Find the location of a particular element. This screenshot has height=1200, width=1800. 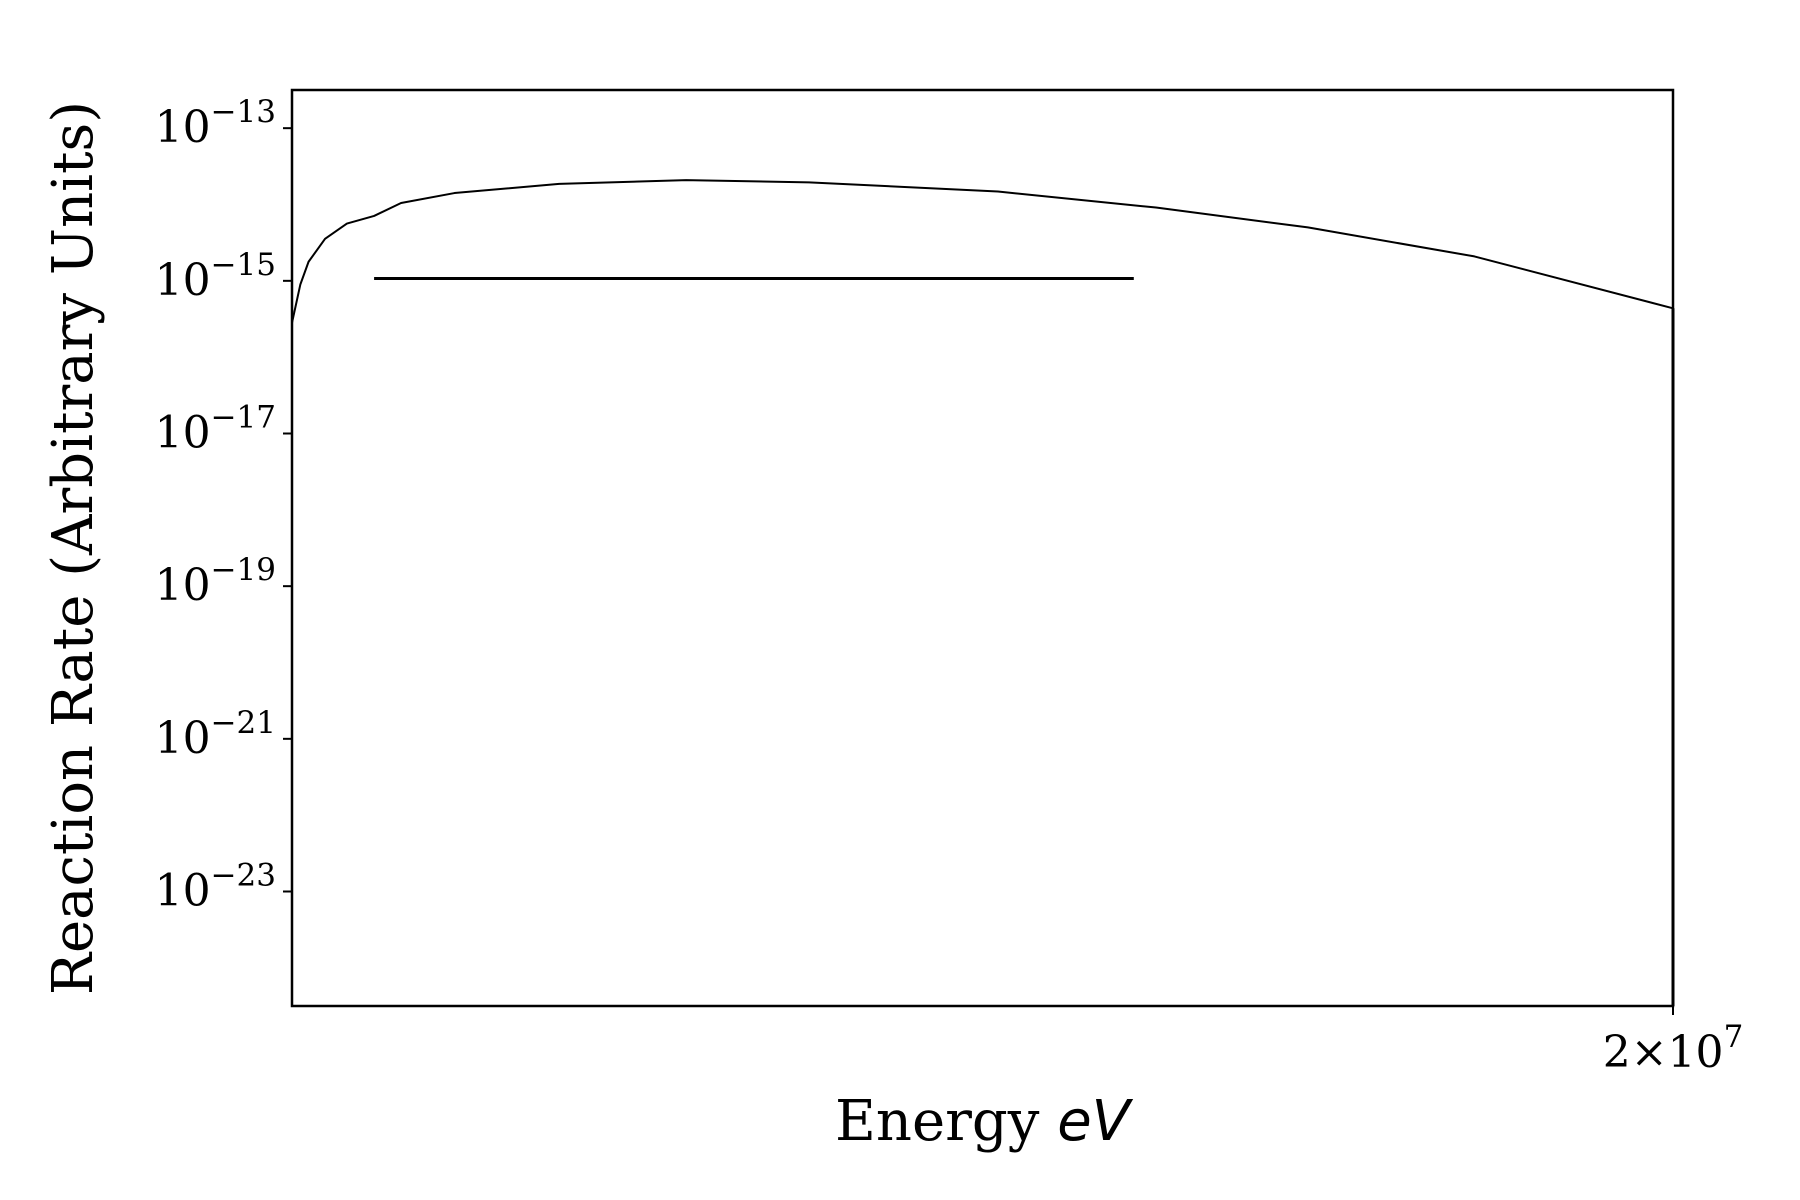

y-tick-label: 10−17 is located at coordinates (215, 429).